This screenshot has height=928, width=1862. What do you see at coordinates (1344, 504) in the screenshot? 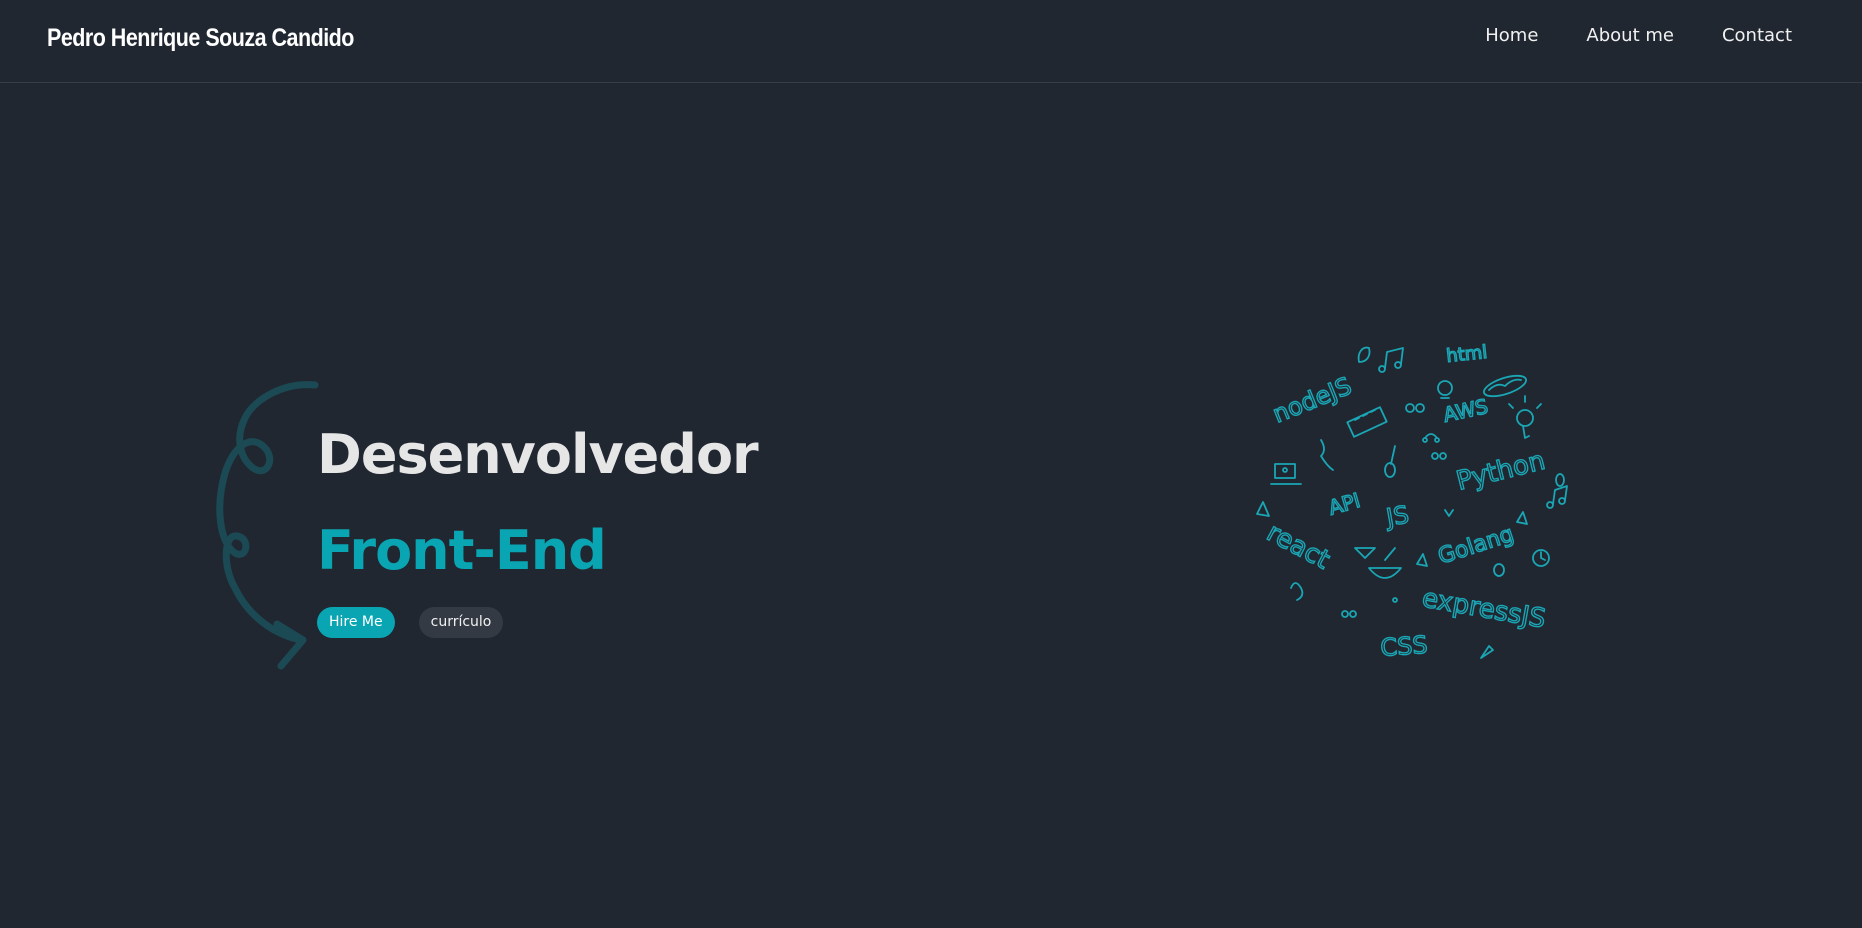
I see `doodle-word-api: API` at bounding box center [1344, 504].